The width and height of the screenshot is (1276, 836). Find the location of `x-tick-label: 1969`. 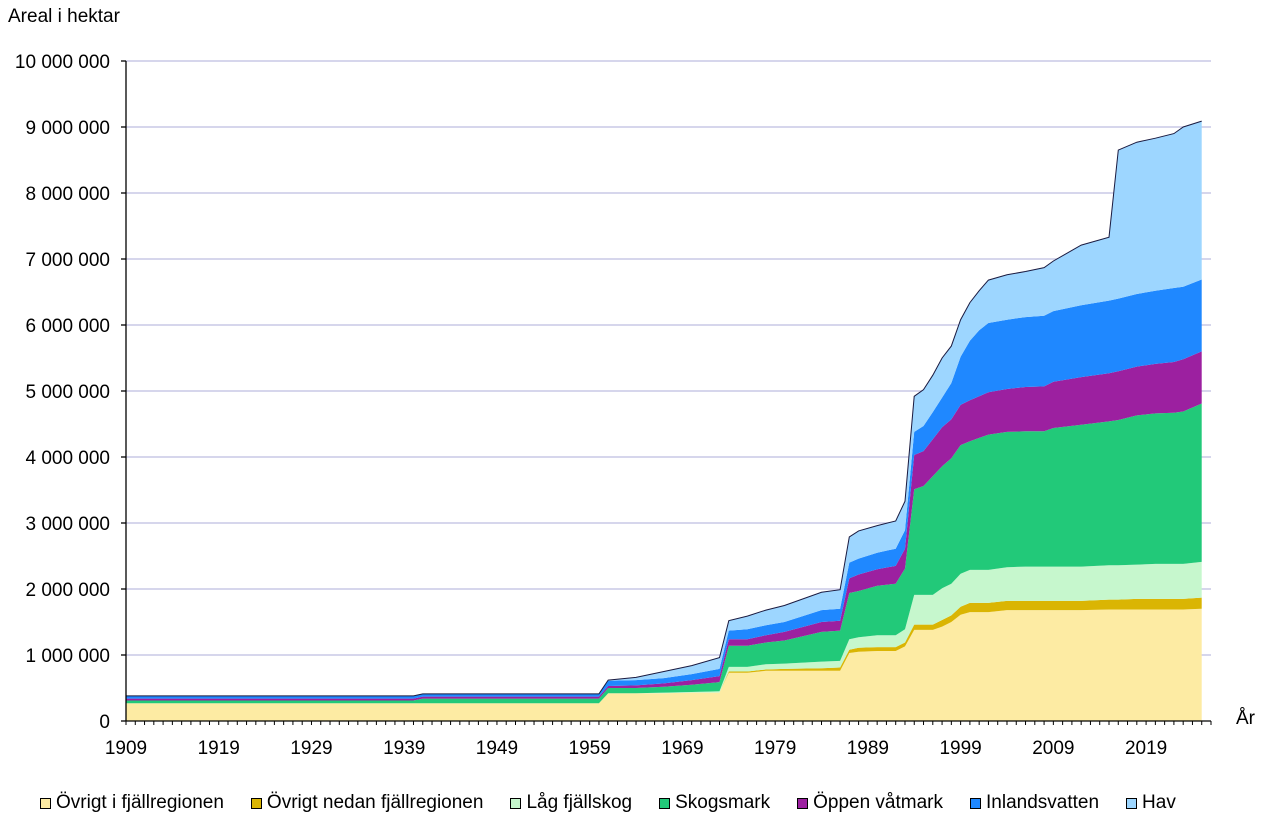

x-tick-label: 1969 is located at coordinates (682, 748).